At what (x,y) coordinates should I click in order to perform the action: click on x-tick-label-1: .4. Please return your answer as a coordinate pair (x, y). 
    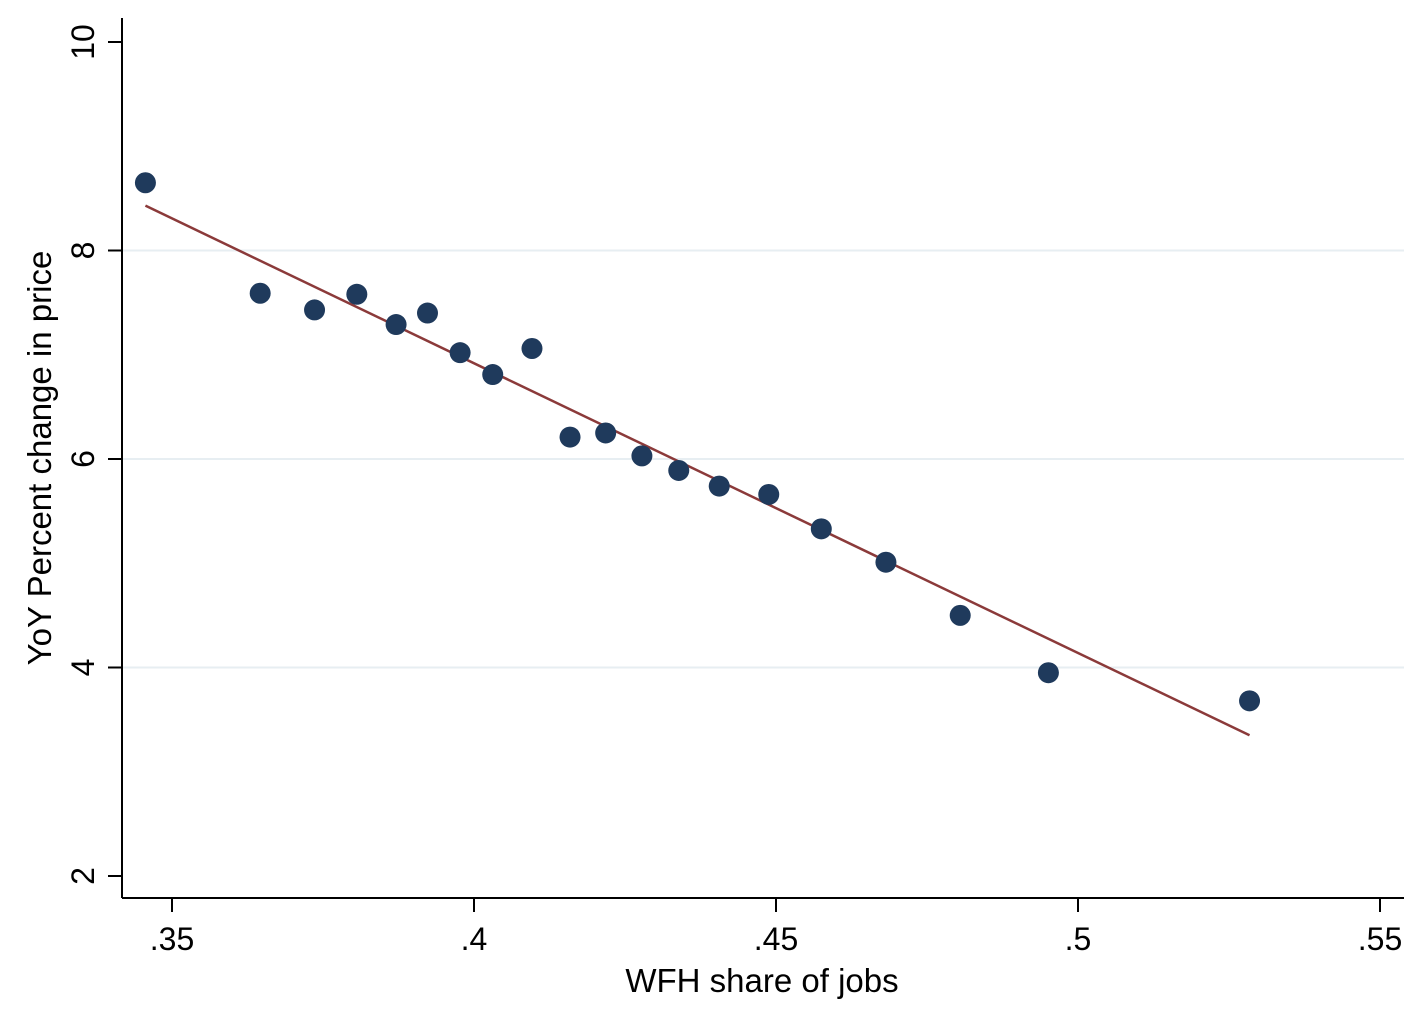
    Looking at the image, I should click on (474, 939).